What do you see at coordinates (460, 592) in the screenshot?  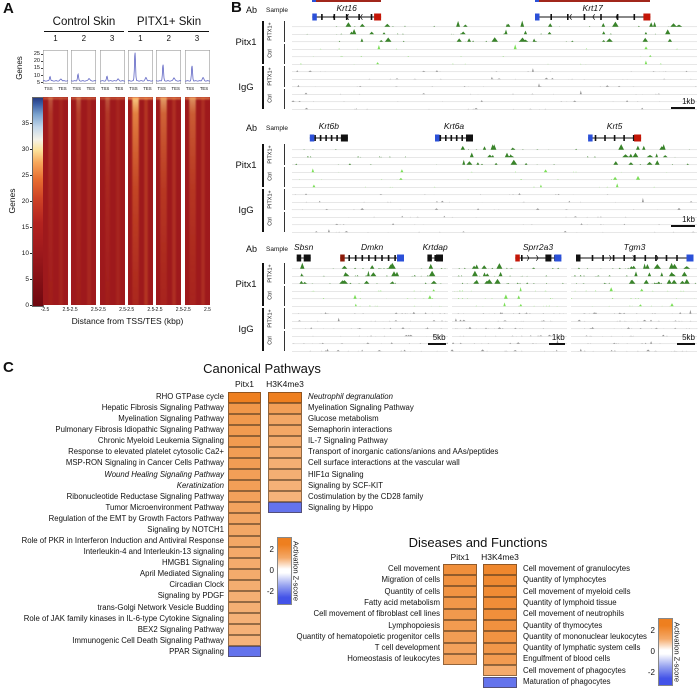 I see `diseases-pitx1-row-cell` at bounding box center [460, 592].